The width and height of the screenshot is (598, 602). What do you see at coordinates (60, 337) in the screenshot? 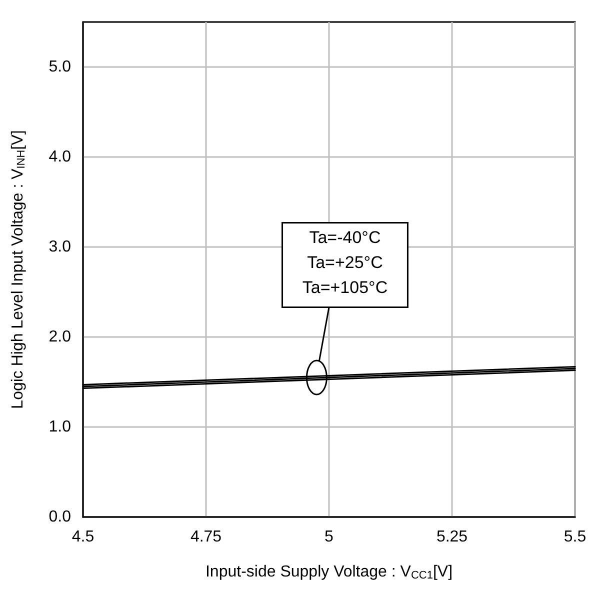
I see `y-tick-label: 2.0` at bounding box center [60, 337].